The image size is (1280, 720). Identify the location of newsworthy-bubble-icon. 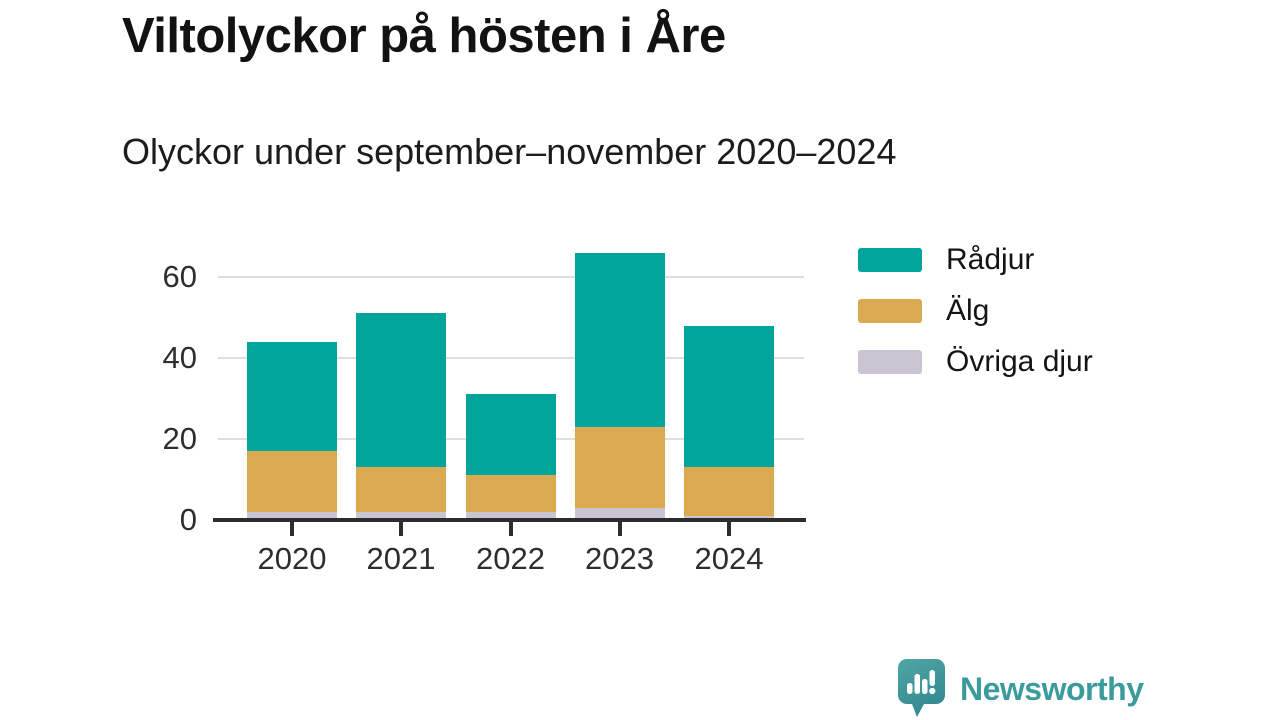
(921, 688).